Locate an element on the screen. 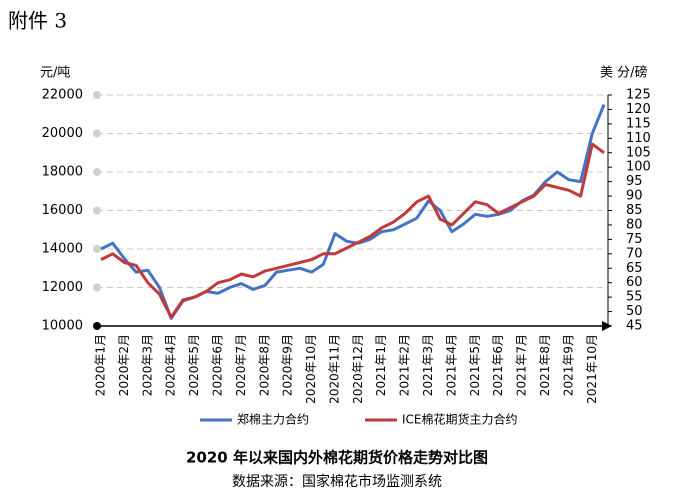 The image size is (675, 504). x-tick-label: 2020年6月 is located at coordinates (217, 365).